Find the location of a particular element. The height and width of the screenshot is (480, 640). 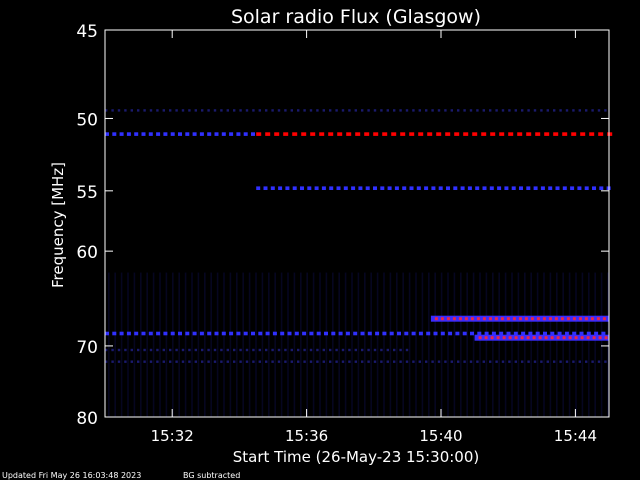

x-tick-label: 15:44 is located at coordinates (575, 436).